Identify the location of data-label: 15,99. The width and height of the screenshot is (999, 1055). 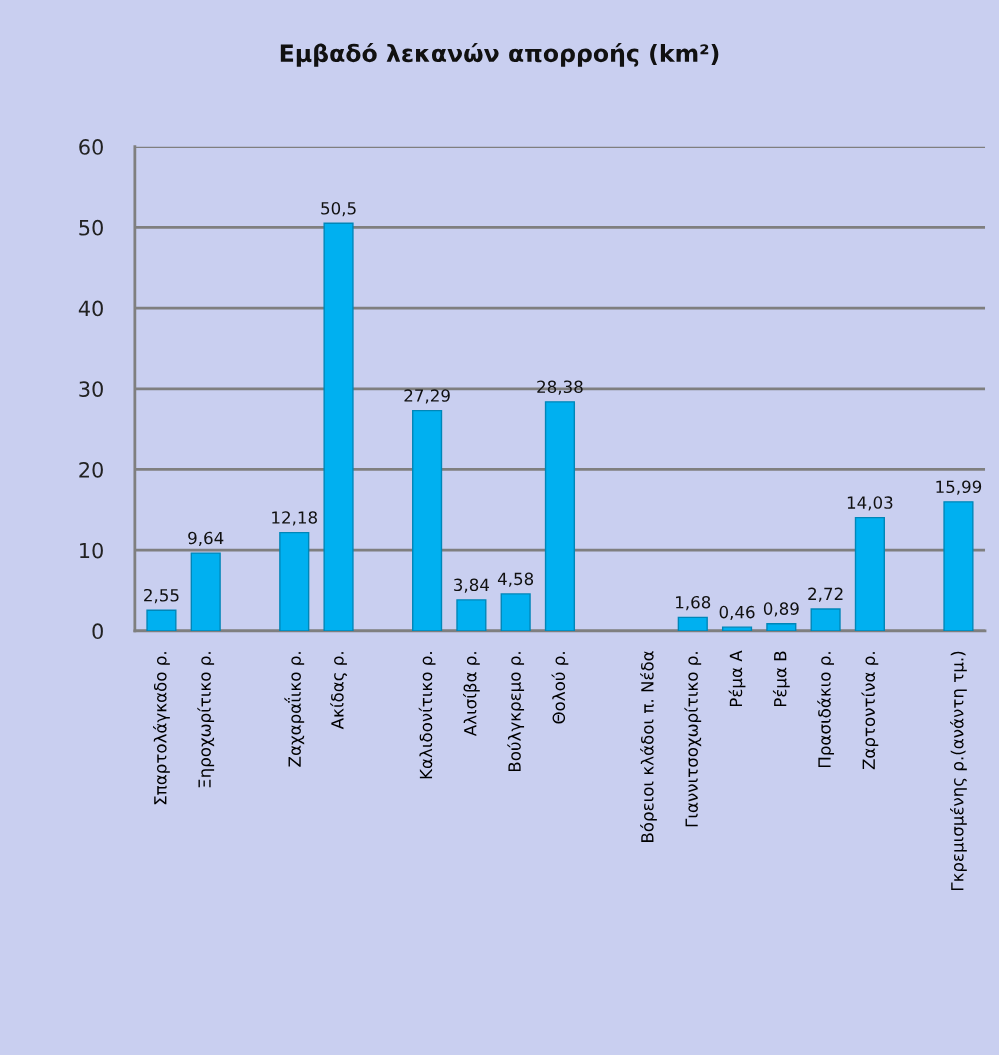
(959, 487).